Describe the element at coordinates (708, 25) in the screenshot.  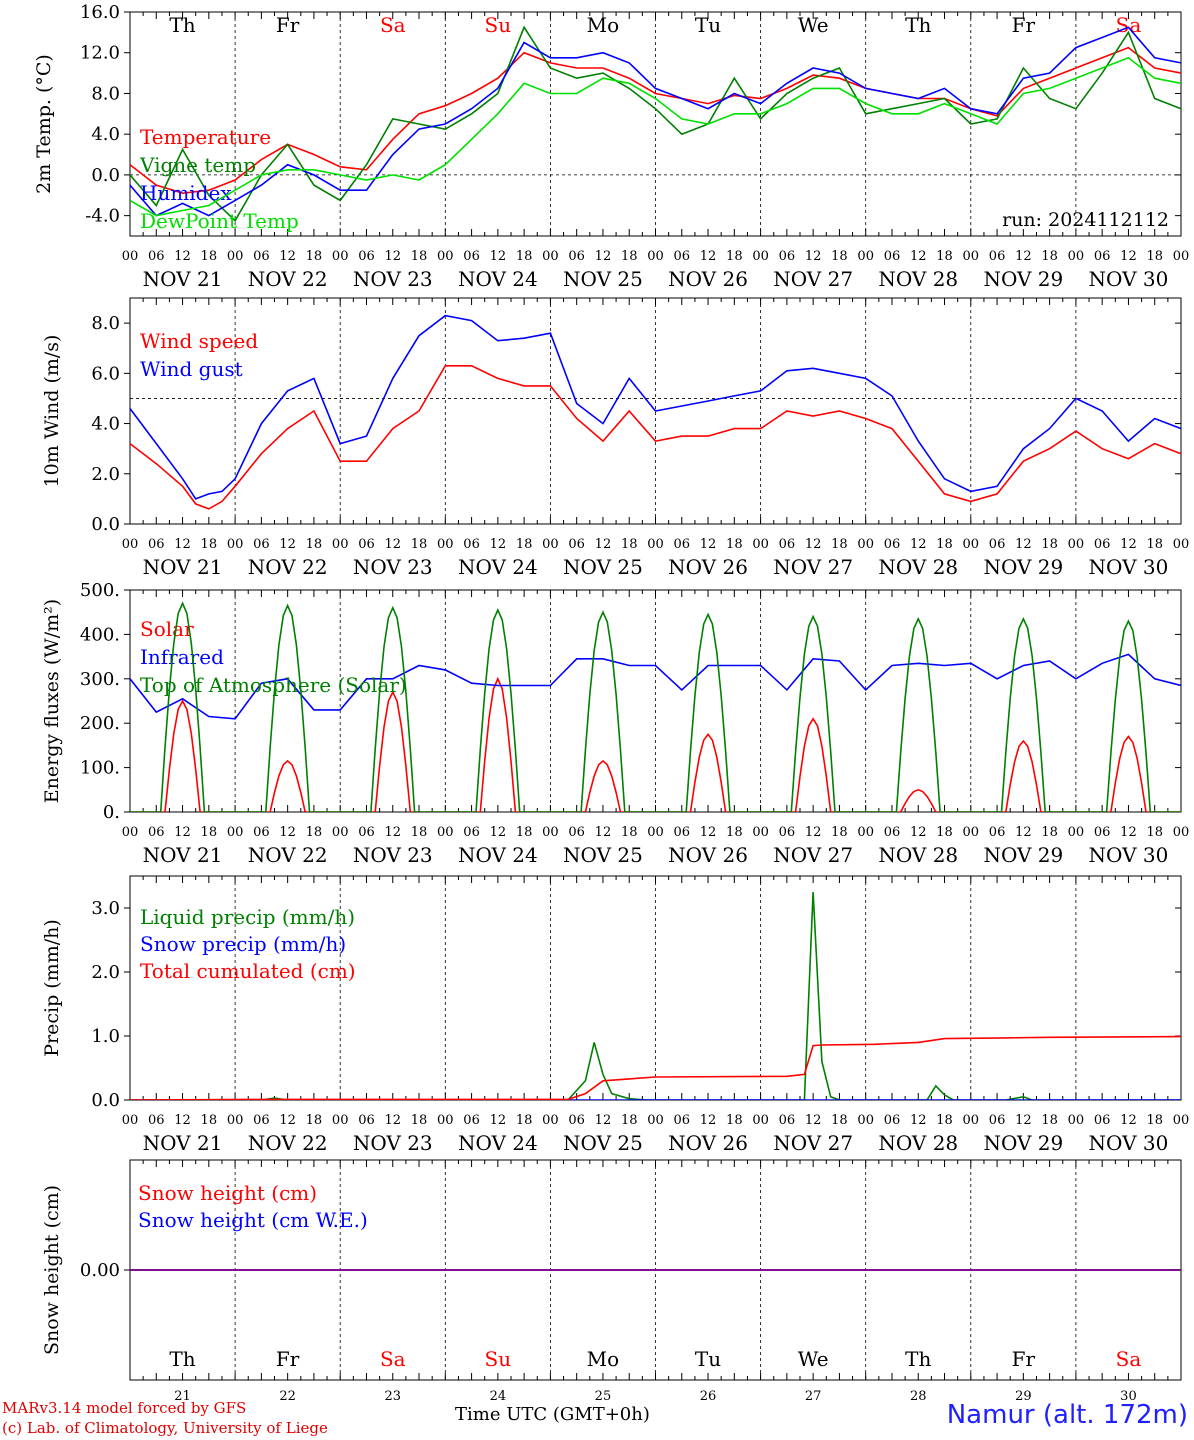
I see `weekday-label: Tu` at that location.